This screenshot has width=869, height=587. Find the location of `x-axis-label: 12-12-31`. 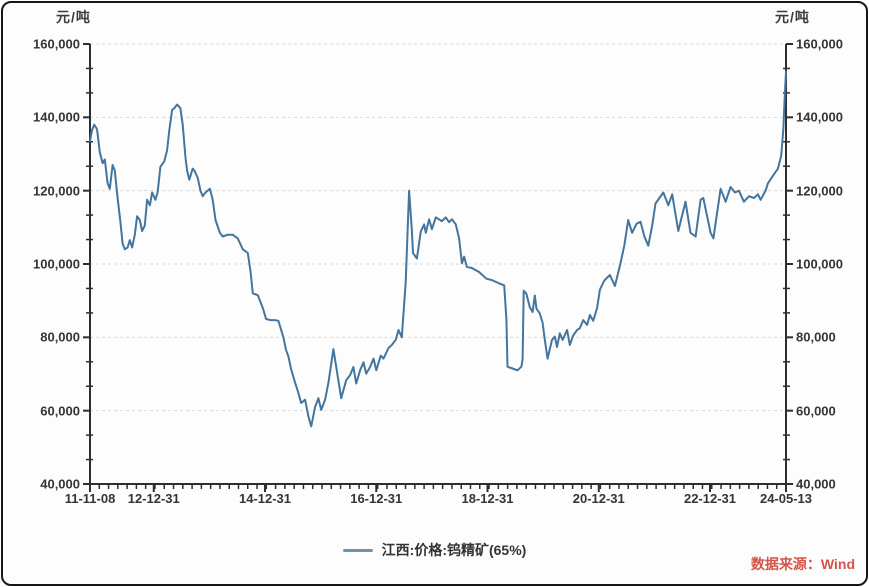

x-axis-label: 12-12-31 is located at coordinates (153, 498).